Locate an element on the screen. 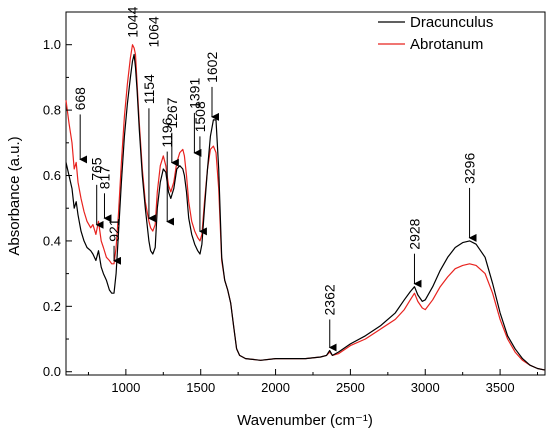 This screenshot has width=550, height=440. annotation-label: 765 is located at coordinates (97, 169).